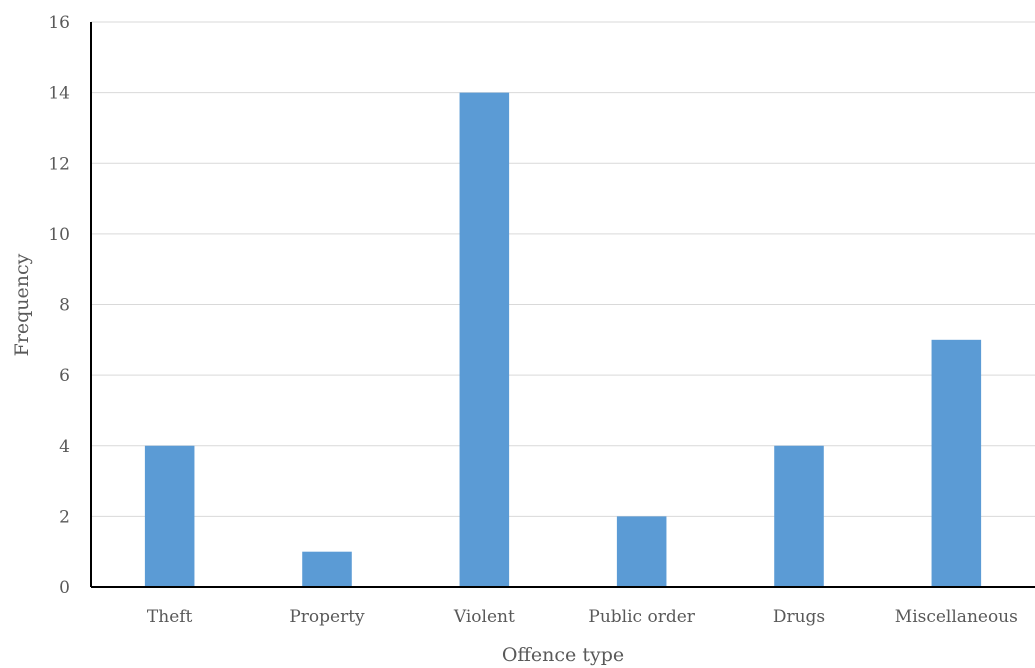  What do you see at coordinates (59, 164) in the screenshot?
I see `y-tick-label: 12` at bounding box center [59, 164].